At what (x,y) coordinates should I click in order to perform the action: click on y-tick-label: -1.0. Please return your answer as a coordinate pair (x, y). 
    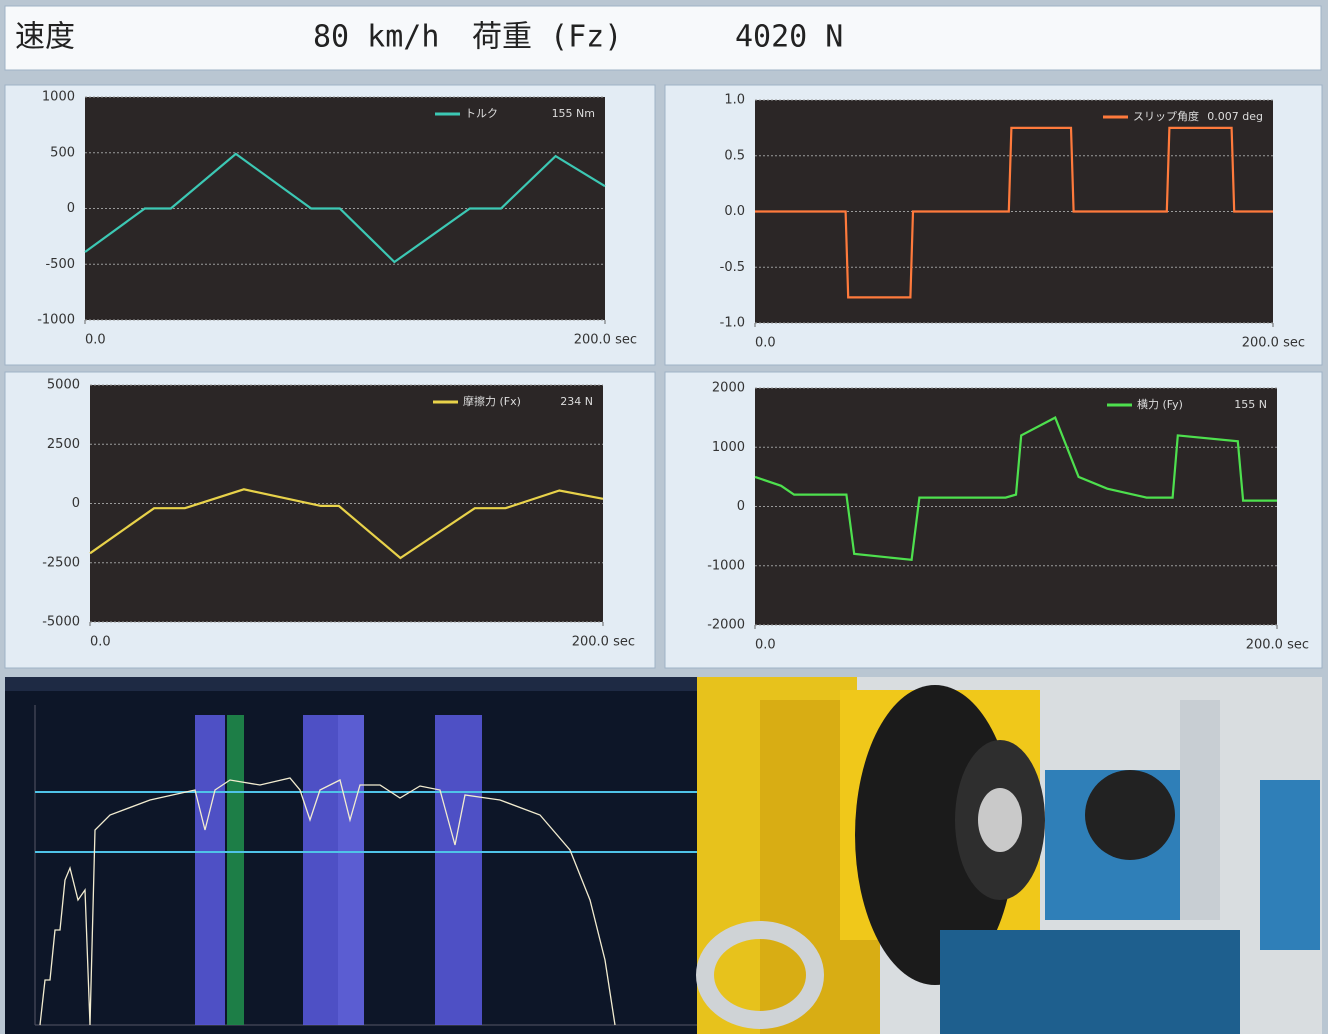
    Looking at the image, I should click on (732, 323).